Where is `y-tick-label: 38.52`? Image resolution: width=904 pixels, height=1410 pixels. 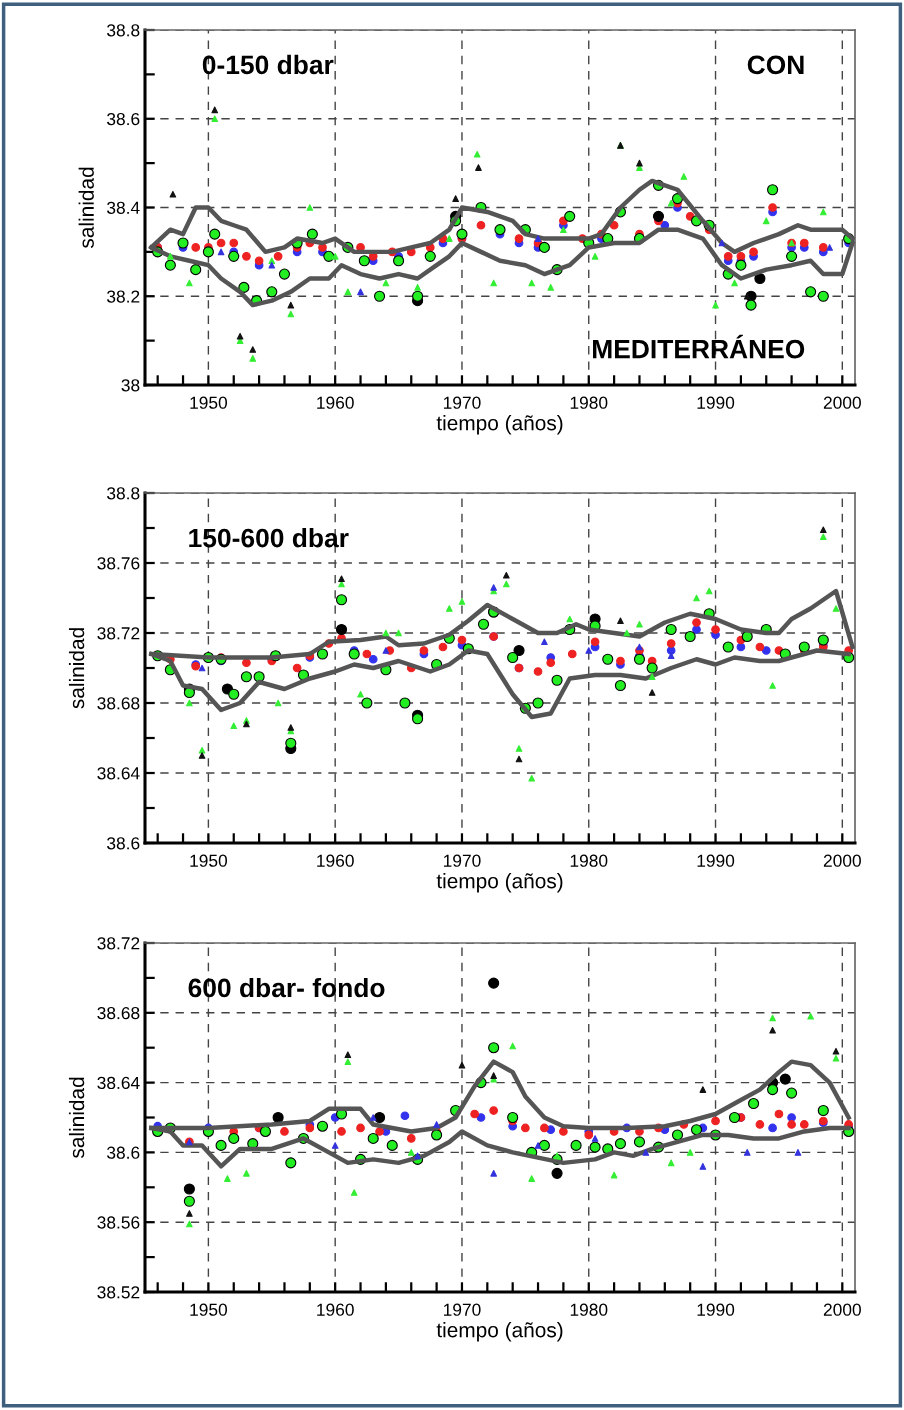 y-tick-label: 38.52 is located at coordinates (118, 1292).